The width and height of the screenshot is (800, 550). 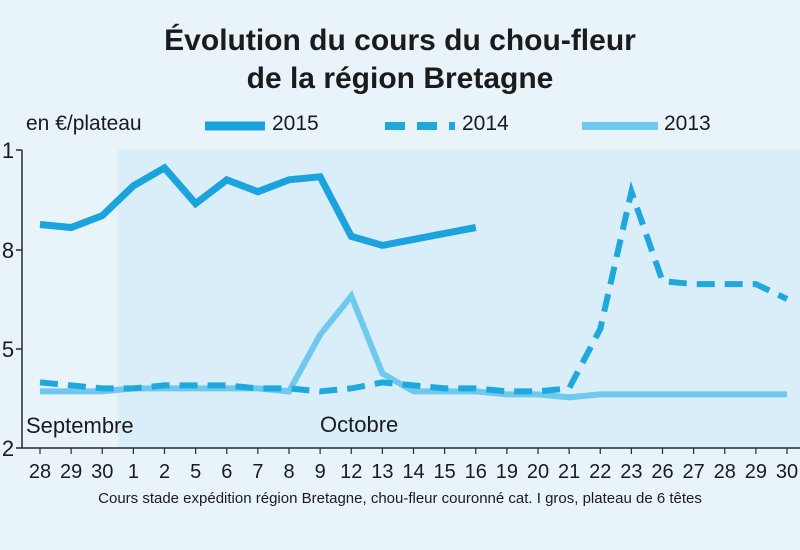 What do you see at coordinates (195, 472) in the screenshot?
I see `x-tick-label-5: 5` at bounding box center [195, 472].